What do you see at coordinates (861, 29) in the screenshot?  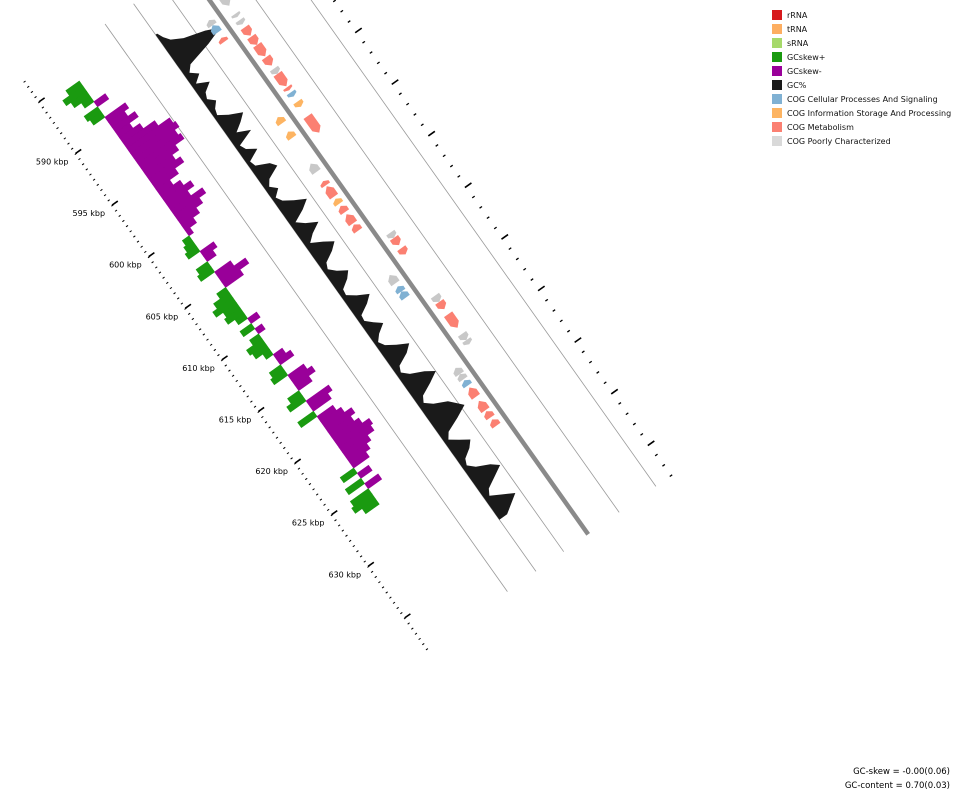 I see `legend-item-trna: tRNA` at bounding box center [861, 29].